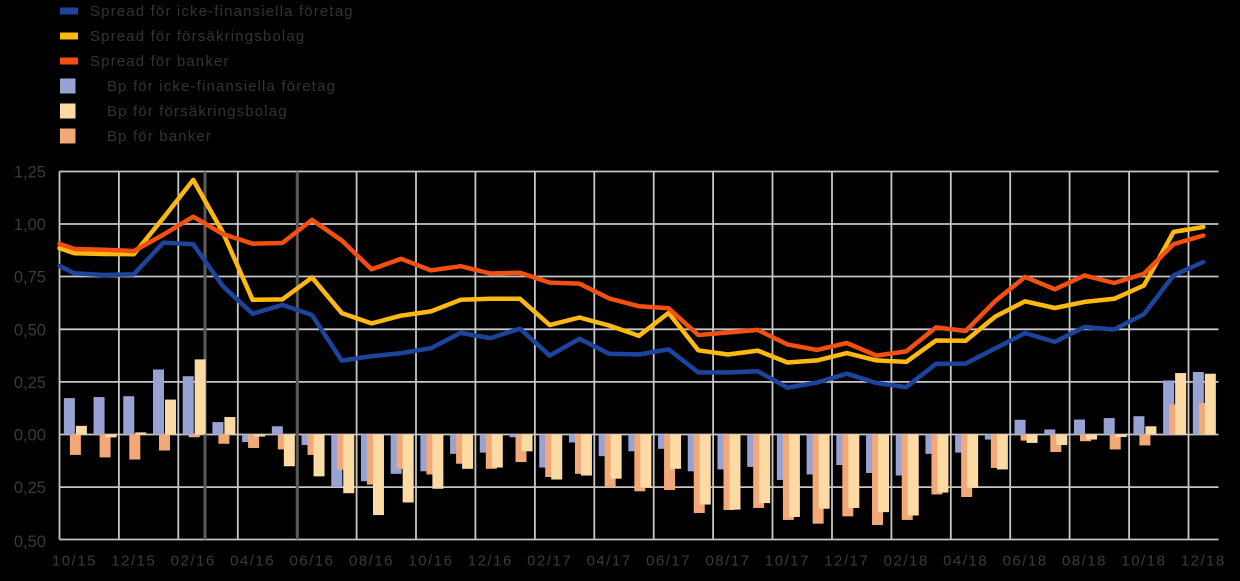 This screenshot has width=1240, height=581. What do you see at coordinates (727, 561) in the screenshot?
I see `svg-text: 08/17` at bounding box center [727, 561].